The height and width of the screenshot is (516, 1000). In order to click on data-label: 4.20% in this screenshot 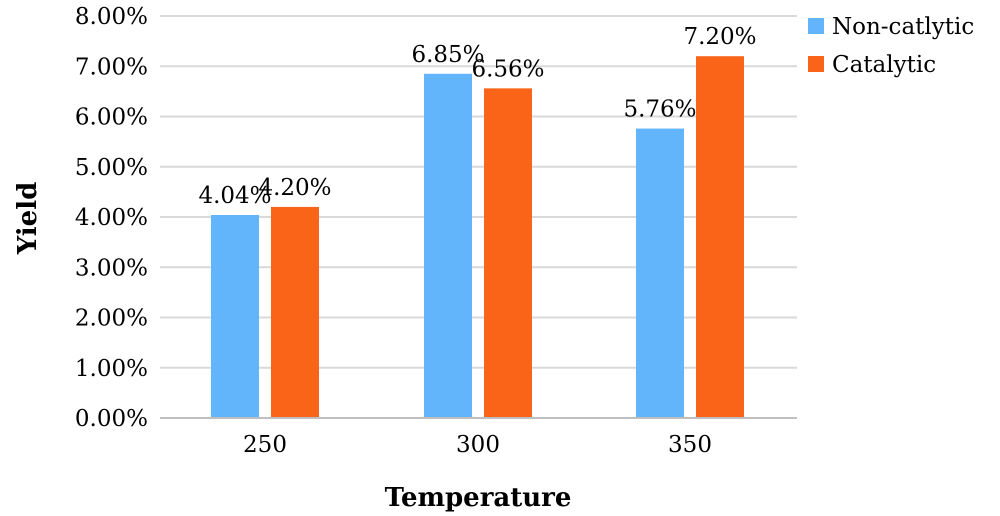, I will do `click(294, 188)`.